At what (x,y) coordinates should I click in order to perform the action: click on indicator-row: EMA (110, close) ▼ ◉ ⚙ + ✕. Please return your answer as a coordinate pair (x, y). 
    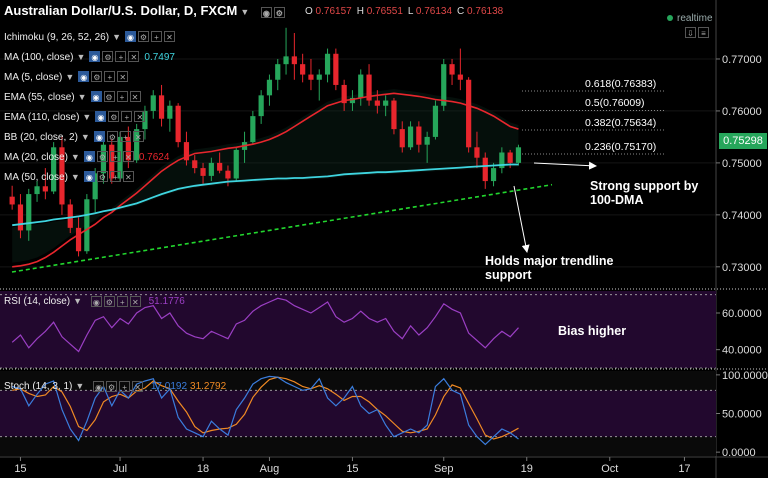
    Looking at the image, I should click on (75, 117).